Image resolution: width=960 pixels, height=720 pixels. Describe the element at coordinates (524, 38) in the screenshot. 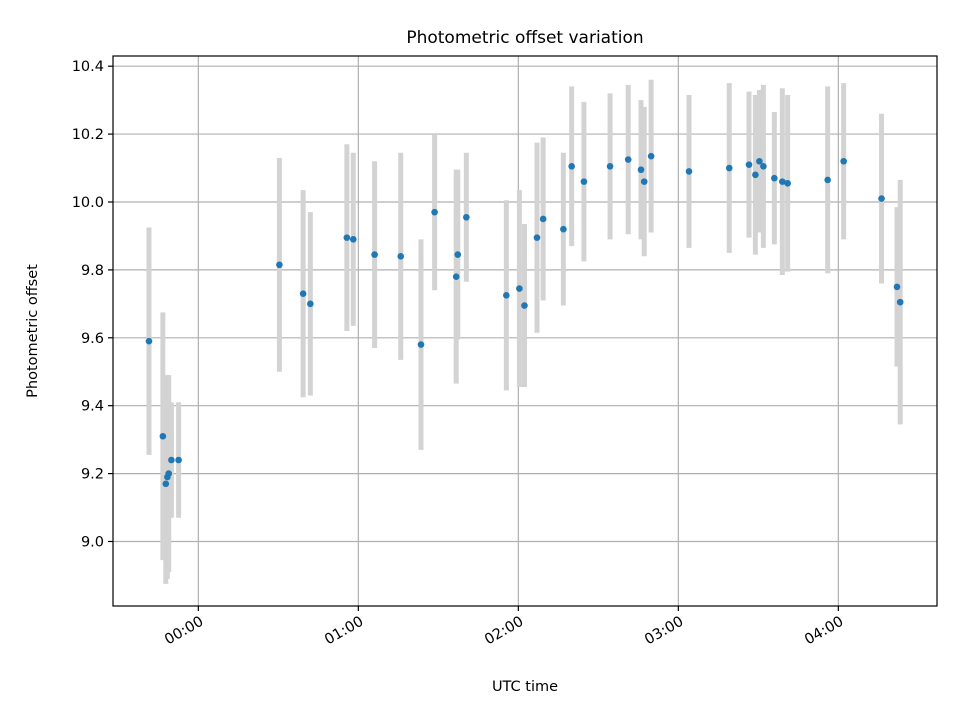

I see `chart-title: Photometric offset variation` at that location.